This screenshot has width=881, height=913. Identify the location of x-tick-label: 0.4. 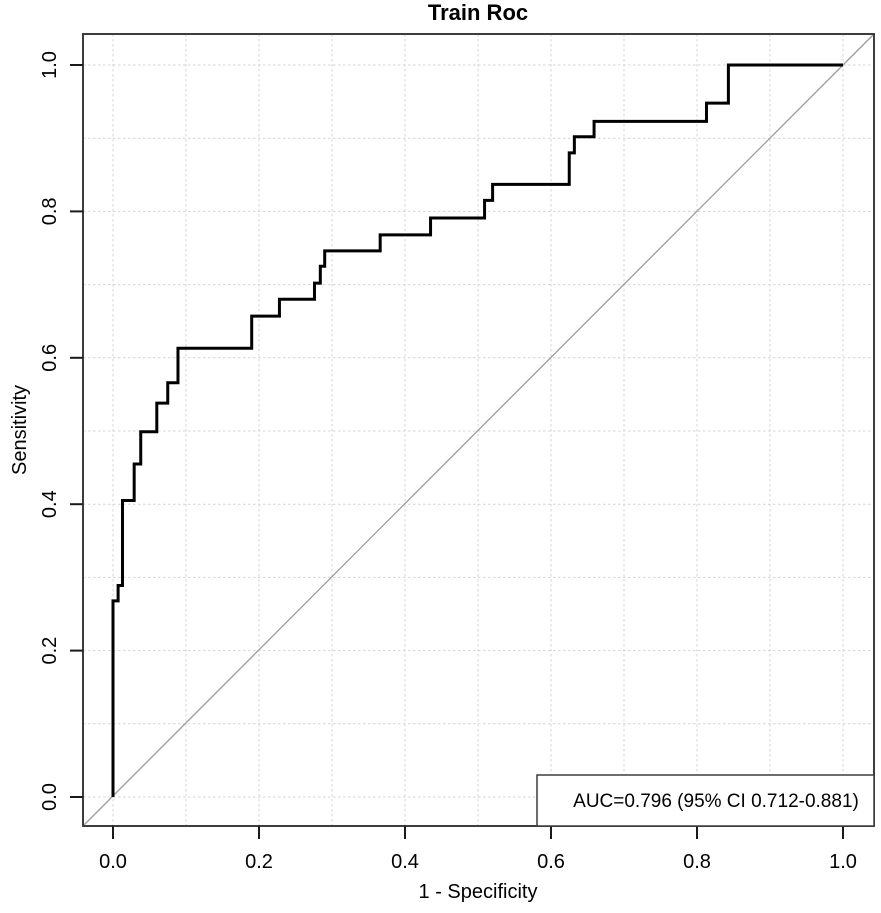
(405, 862).